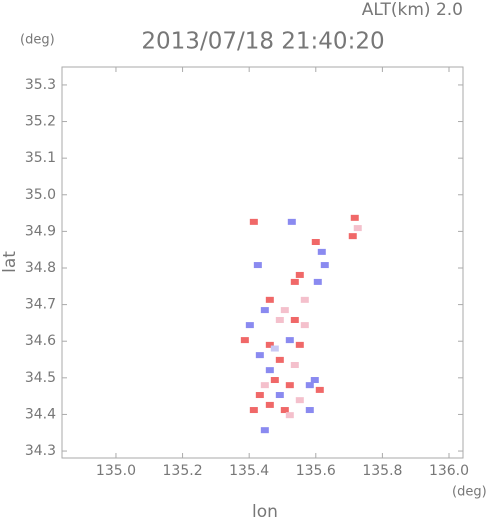  Describe the element at coordinates (37, 40) in the screenshot. I see `y-unit: (deg)` at that location.